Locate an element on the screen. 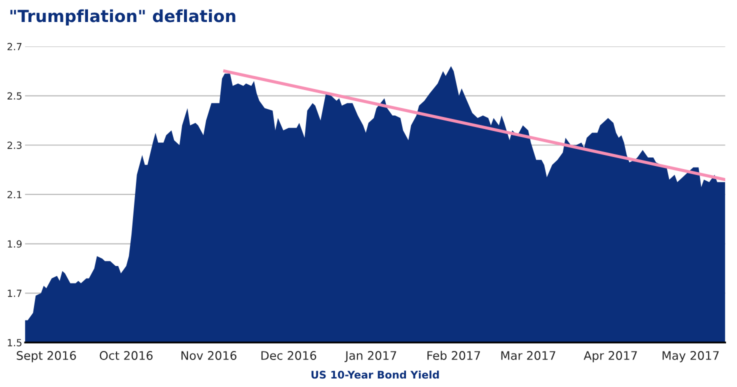 The image size is (737, 387). y-tick-label: 2.3 is located at coordinates (15, 145).